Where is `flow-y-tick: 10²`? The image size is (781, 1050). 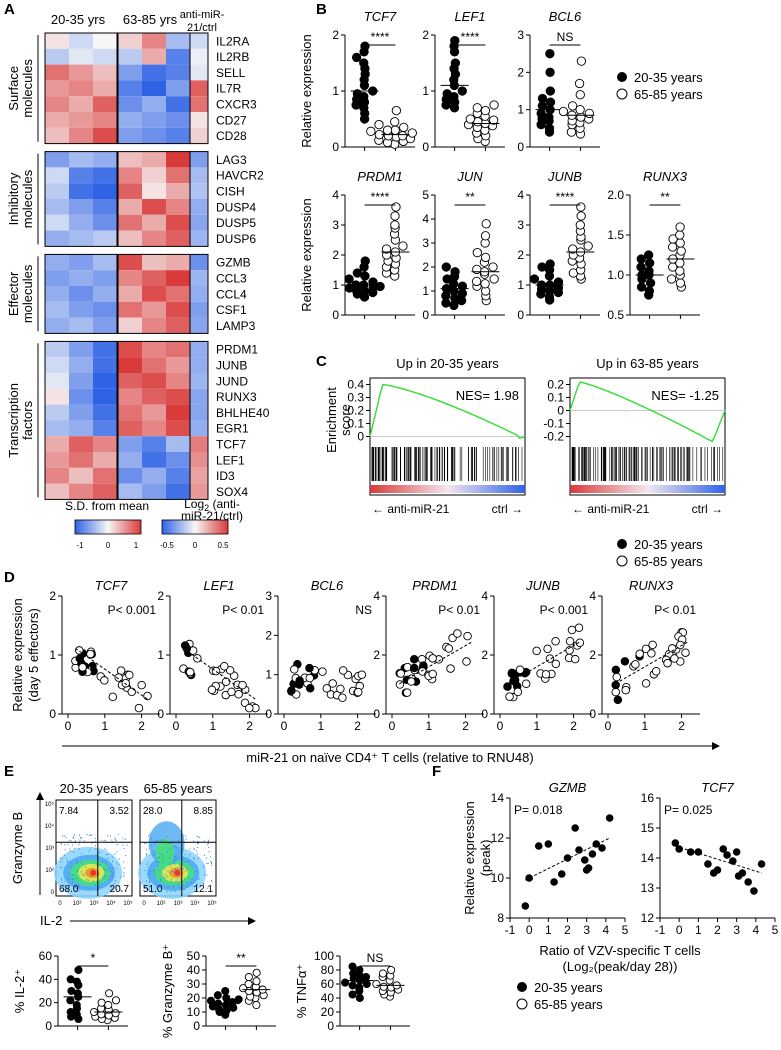
flow-y-tick: 10² is located at coordinates (49, 871).